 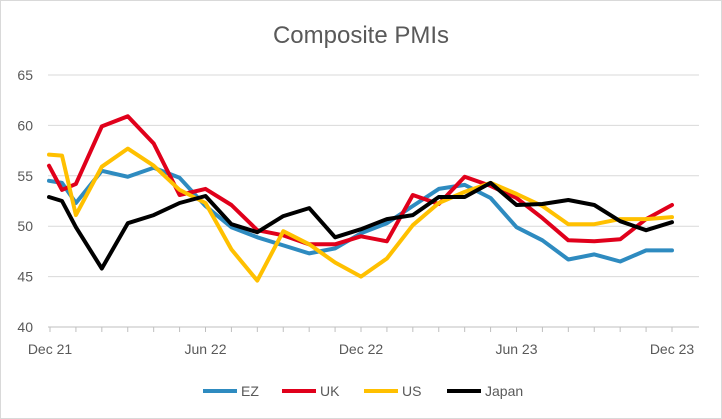 I want to click on legend-label-uk: UK, so click(x=330, y=391).